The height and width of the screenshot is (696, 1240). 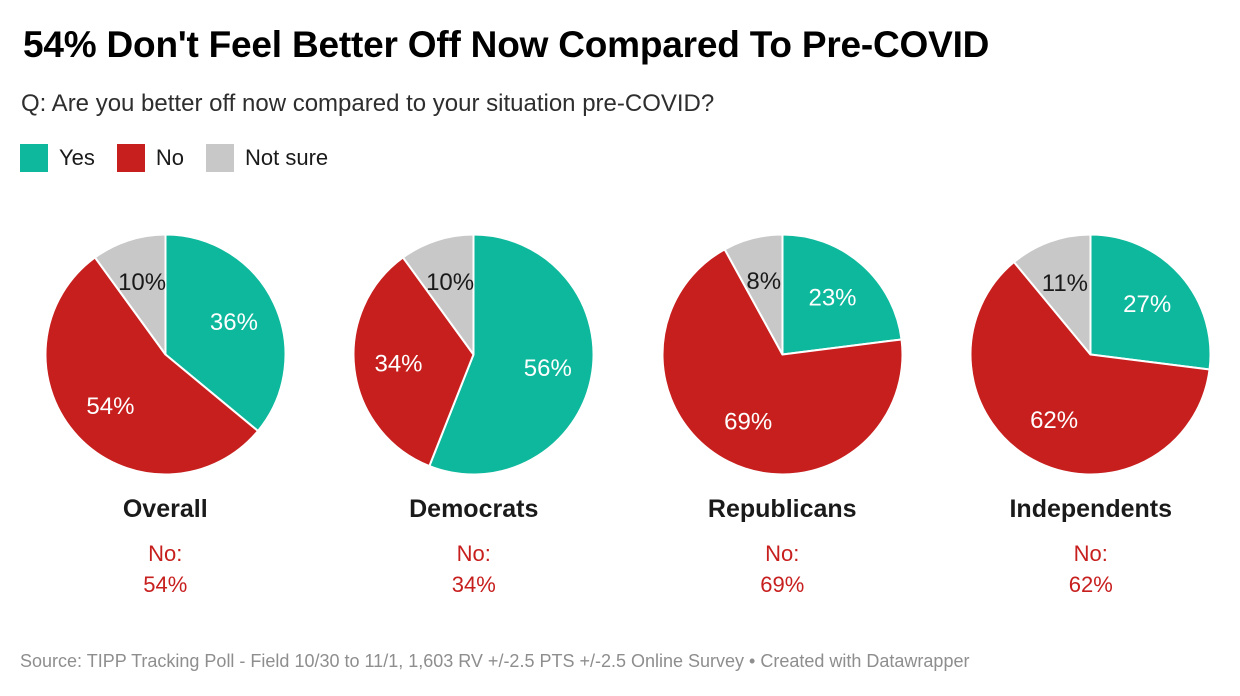 I want to click on pie-slice-label: 69%, so click(x=748, y=421).